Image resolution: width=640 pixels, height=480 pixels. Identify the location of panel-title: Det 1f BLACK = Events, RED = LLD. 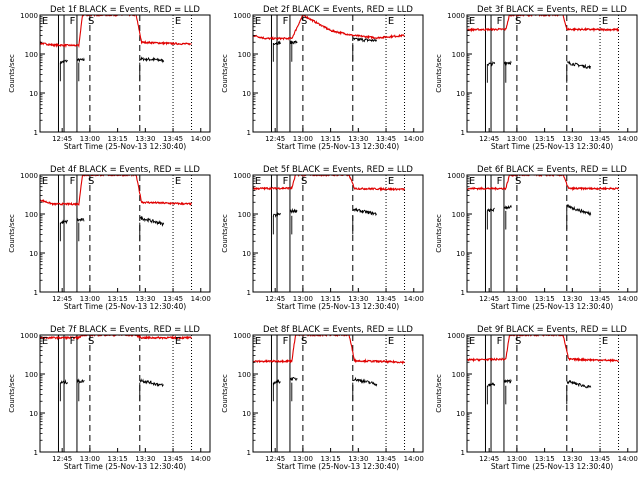
(125, 10).